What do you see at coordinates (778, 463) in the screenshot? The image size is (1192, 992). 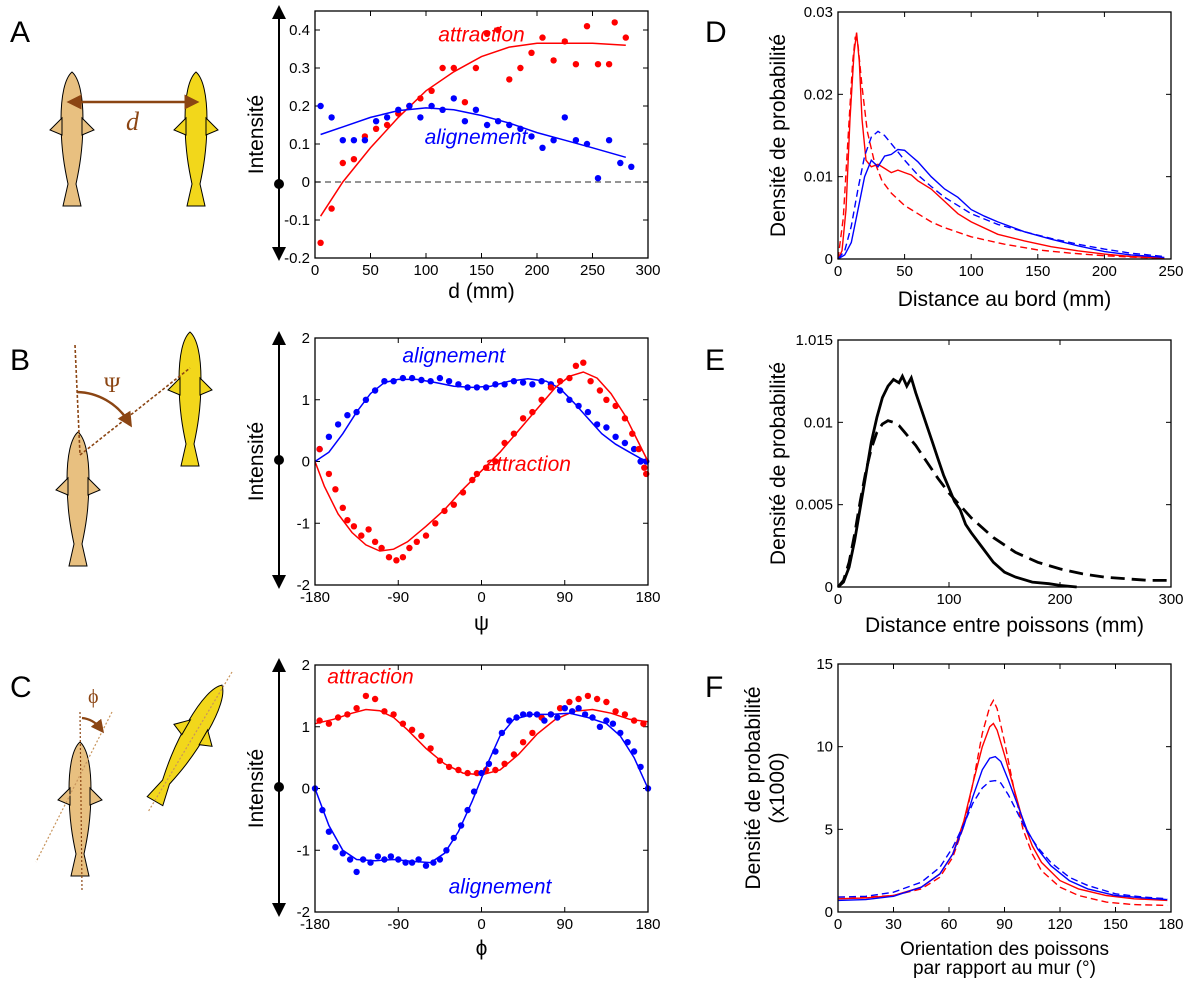 I see `y-axis-label: Densité de probabilité` at bounding box center [778, 463].